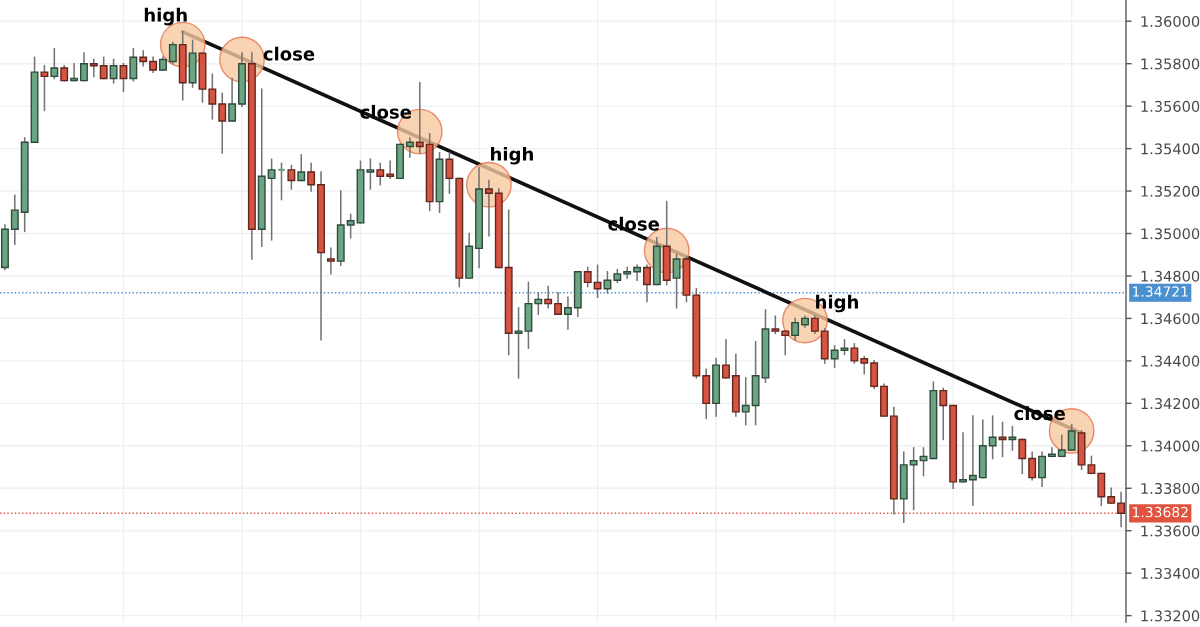  Describe the element at coordinates (1170, 531) in the screenshot. I see `y-tick-label: 1.33600` at that location.